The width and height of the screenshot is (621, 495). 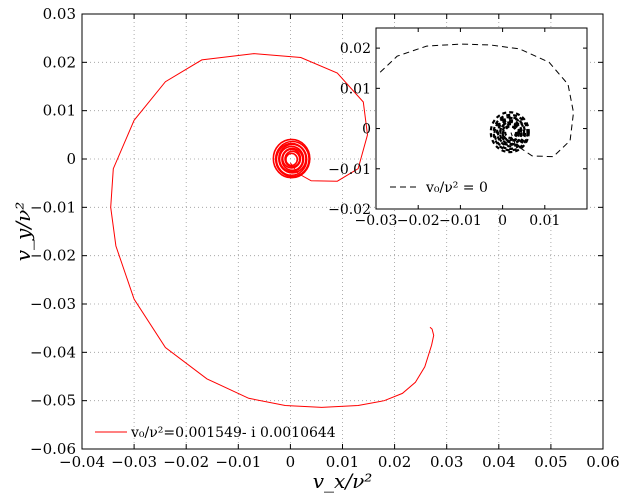 What do you see at coordinates (456, 188) in the screenshot?
I see `inset-legend-entry: v₀/ν² = 0` at bounding box center [456, 188].